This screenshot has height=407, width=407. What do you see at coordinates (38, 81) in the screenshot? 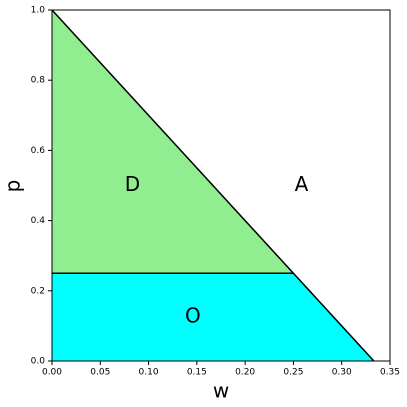
I see `y-tick-label: 0.8` at bounding box center [38, 81].